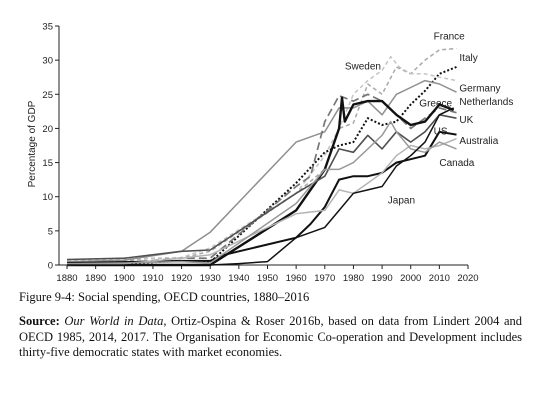 This screenshot has width=538, height=410. What do you see at coordinates (435, 104) in the screenshot?
I see `annotation-greece: Greece` at bounding box center [435, 104].